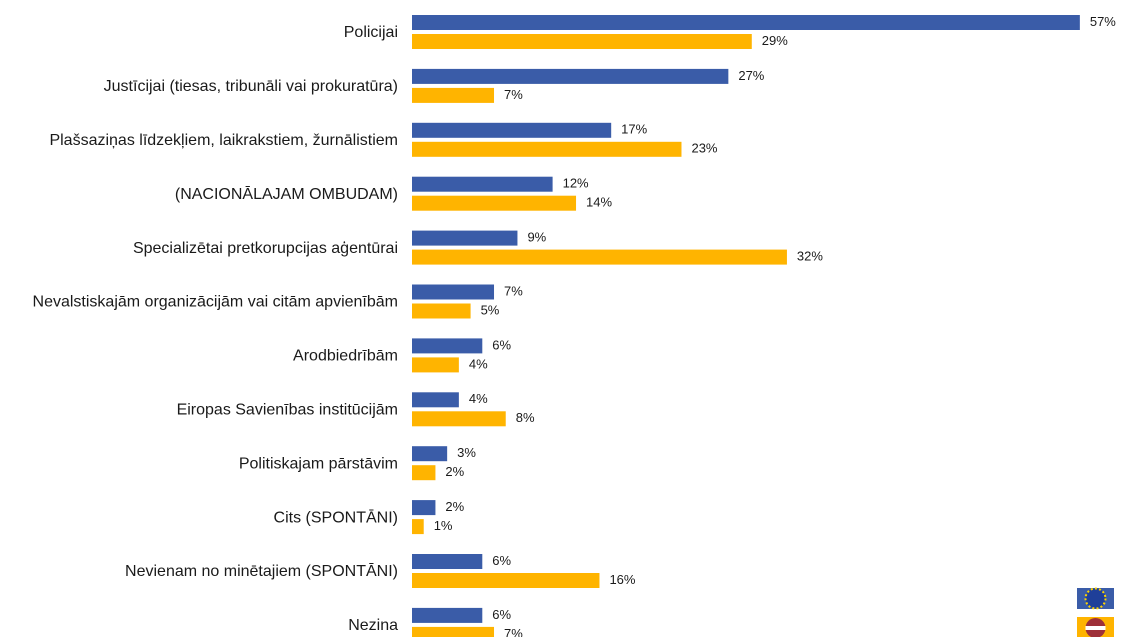 The width and height of the screenshot is (1121, 637). Describe the element at coordinates (576, 183) in the screenshot. I see `value-label: 12%` at that location.